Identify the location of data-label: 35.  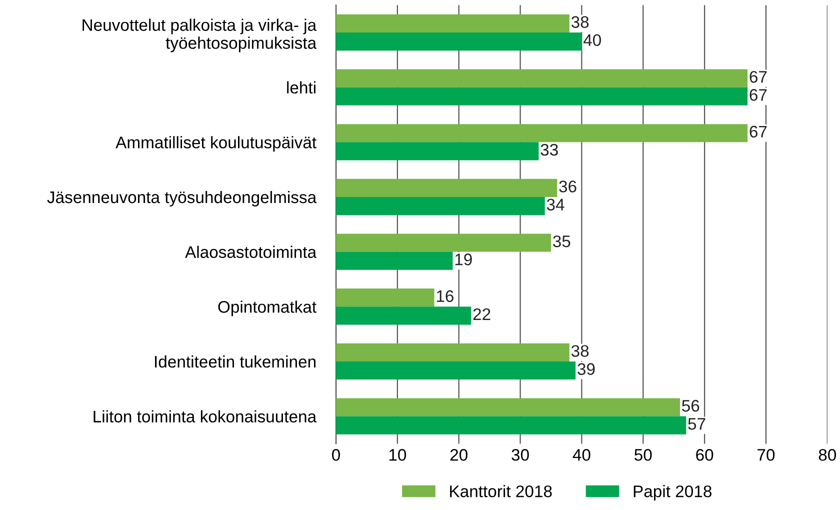
(561, 241).